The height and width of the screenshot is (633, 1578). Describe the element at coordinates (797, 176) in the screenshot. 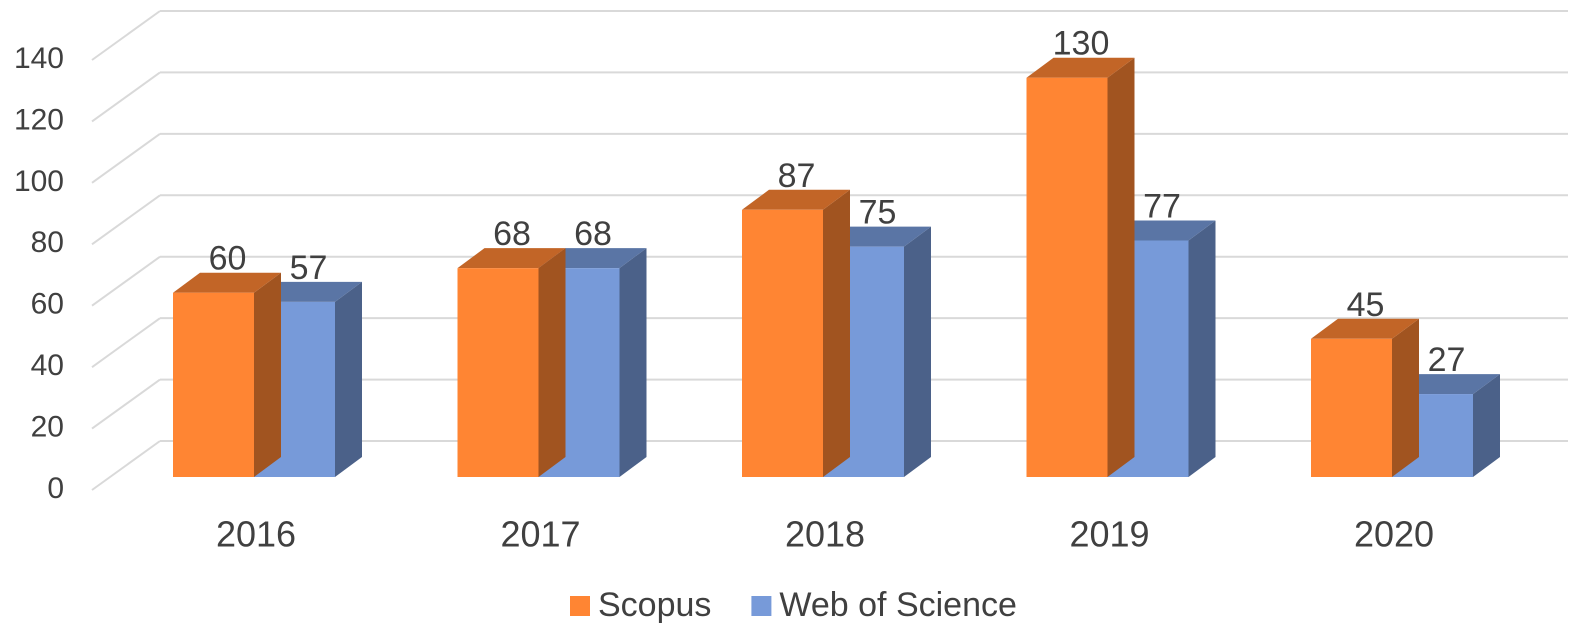

I see `data-label: 87` at that location.